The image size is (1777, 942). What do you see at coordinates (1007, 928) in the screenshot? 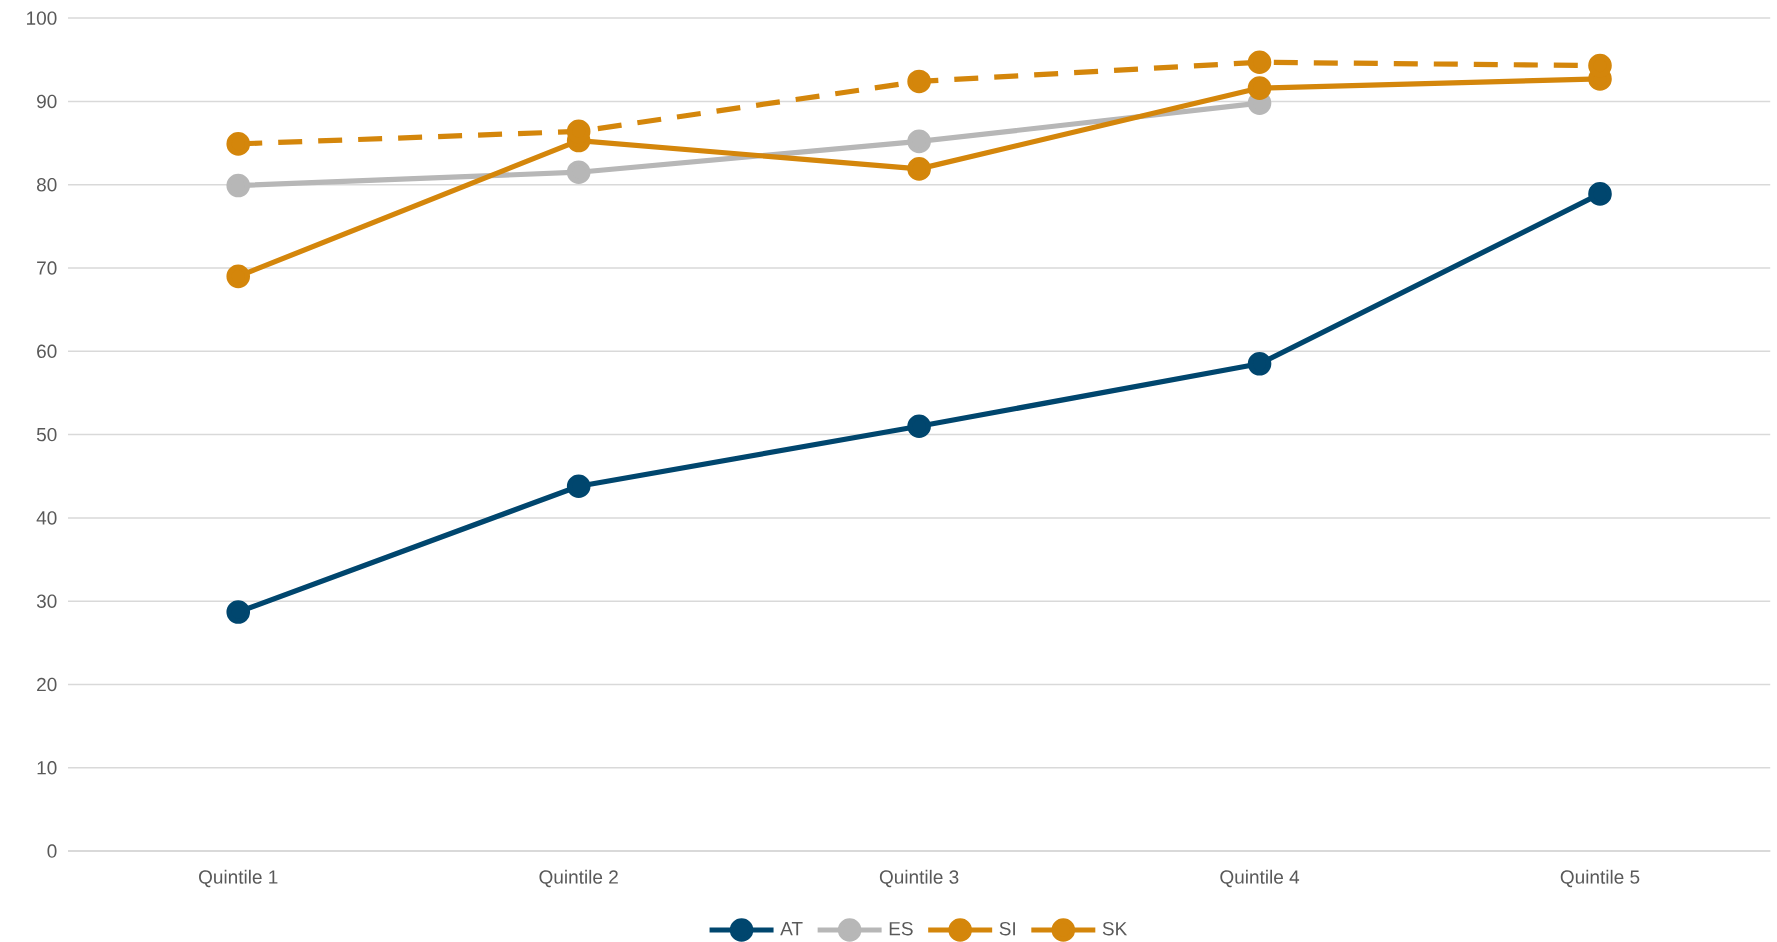
I see `legend-label: SI` at bounding box center [1007, 928].